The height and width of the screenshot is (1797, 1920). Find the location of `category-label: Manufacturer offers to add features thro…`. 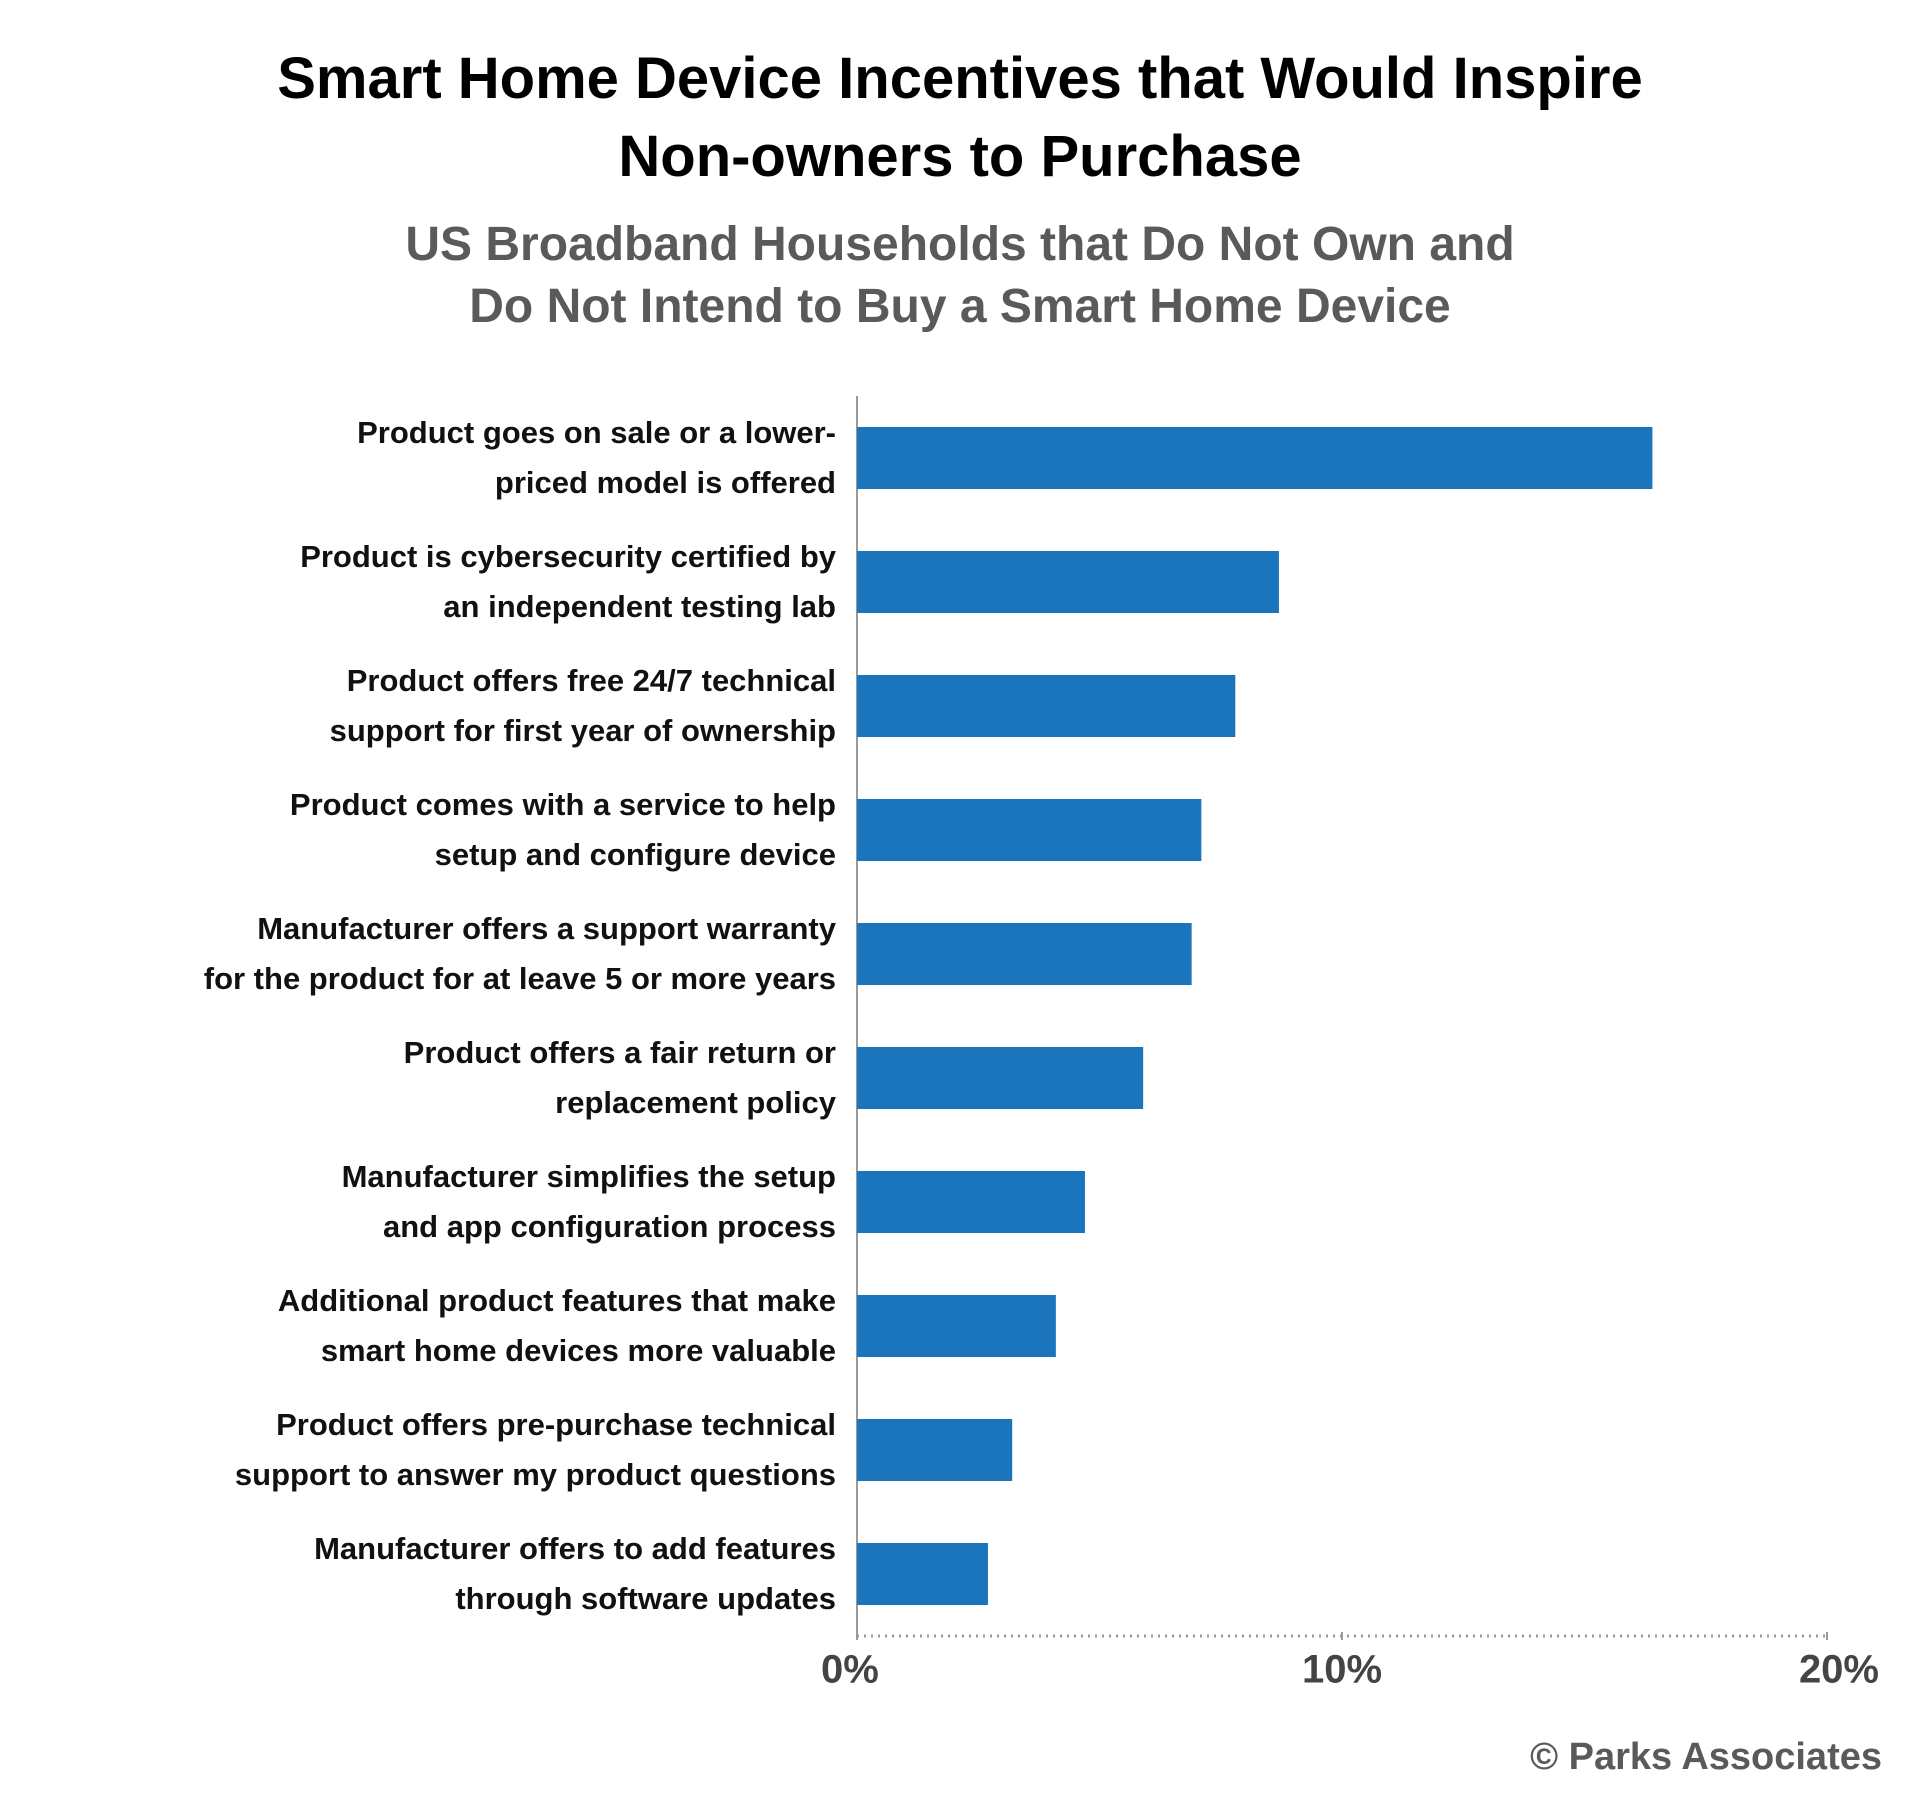

category-label: Manufacturer offers to add features thro… is located at coordinates (575, 1573).